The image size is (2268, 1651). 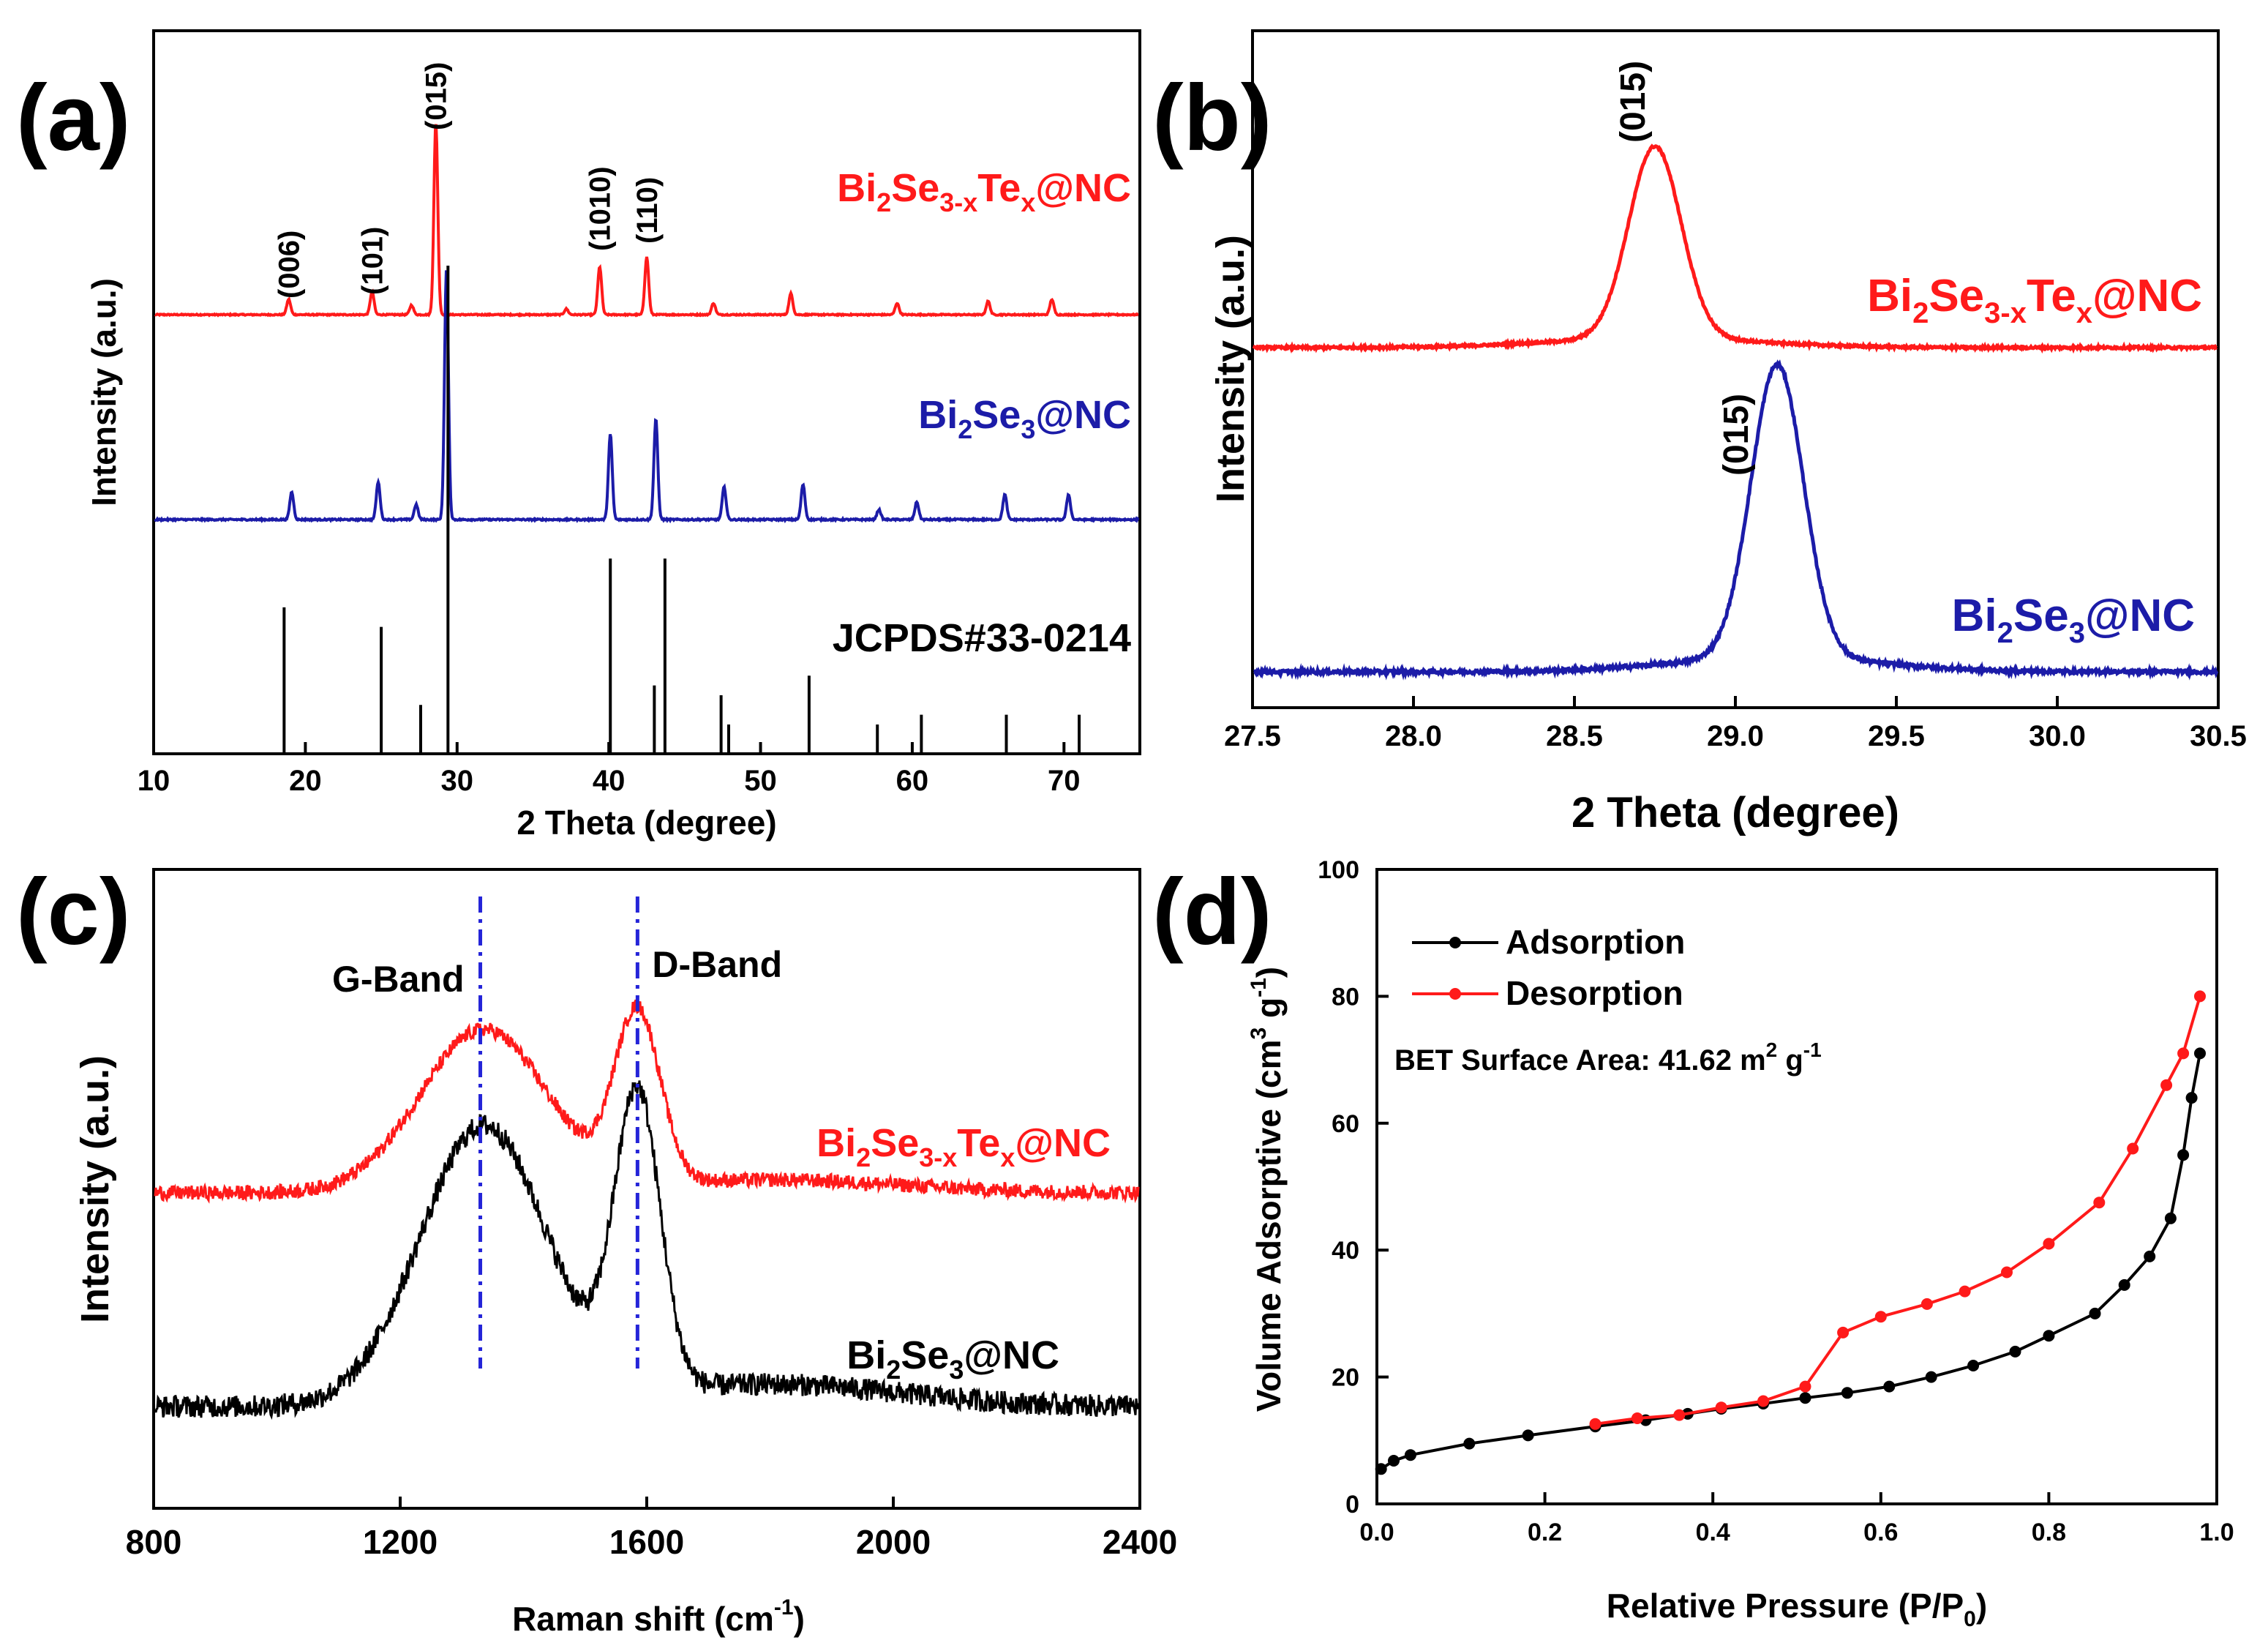 What do you see at coordinates (2057, 736) in the screenshot?
I see `b-xtick-label: 30.0` at bounding box center [2057, 736].